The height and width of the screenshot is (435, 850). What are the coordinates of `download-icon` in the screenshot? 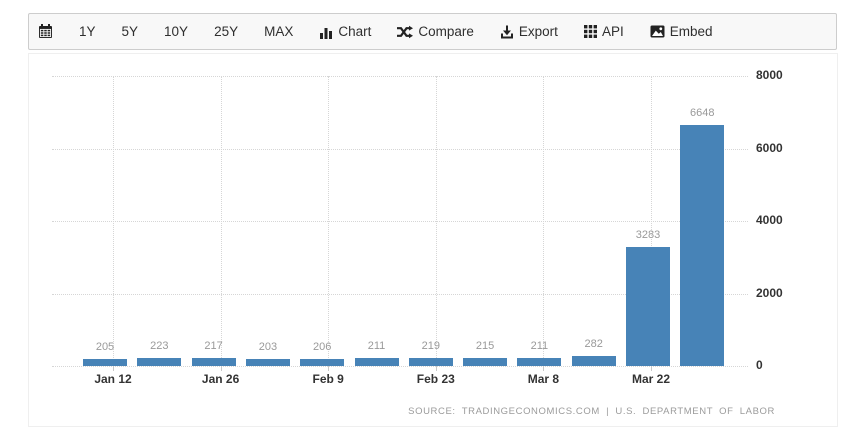 It's located at (506, 31).